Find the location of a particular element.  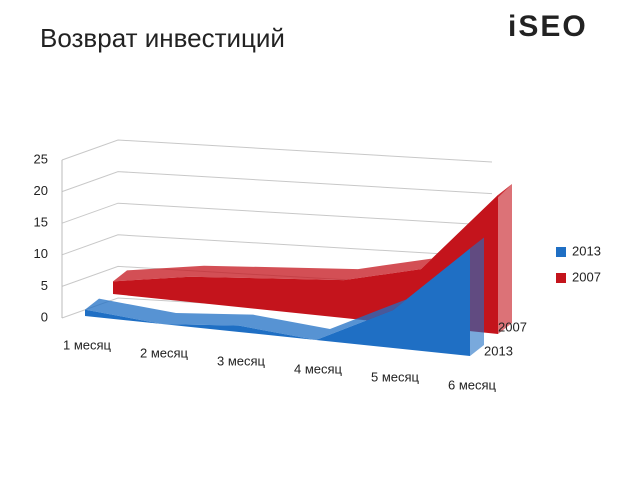

chart-title: Возврат инвестиций is located at coordinates (162, 38).